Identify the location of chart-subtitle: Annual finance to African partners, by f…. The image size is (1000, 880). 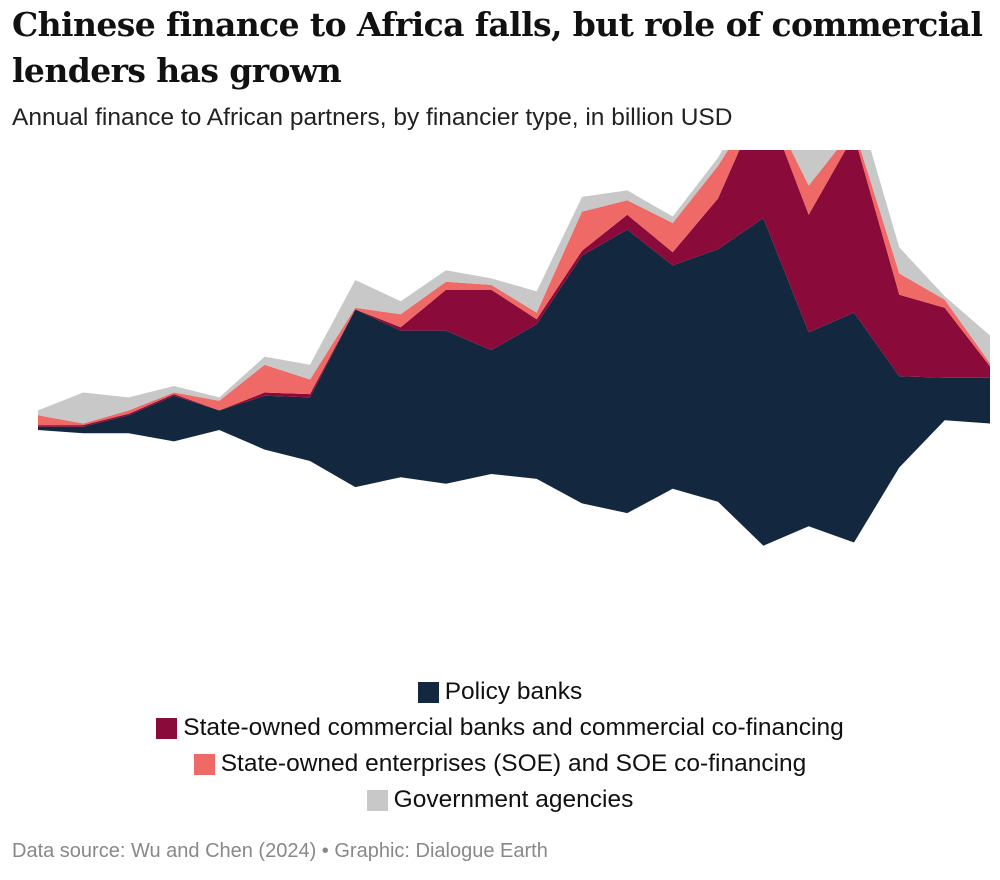
(372, 117).